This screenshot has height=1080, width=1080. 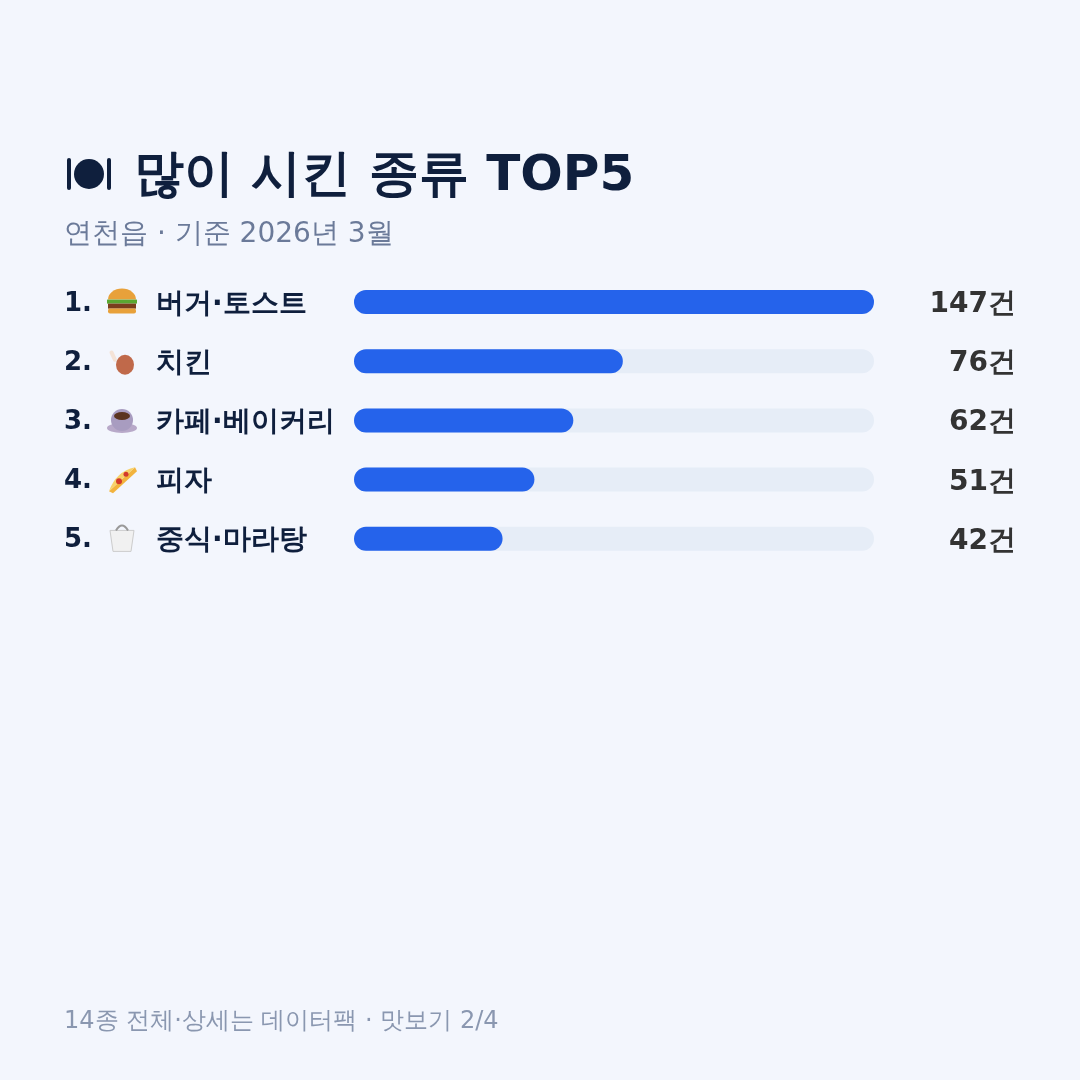 I want to click on category-label: 2. 치킨, so click(x=138, y=361).